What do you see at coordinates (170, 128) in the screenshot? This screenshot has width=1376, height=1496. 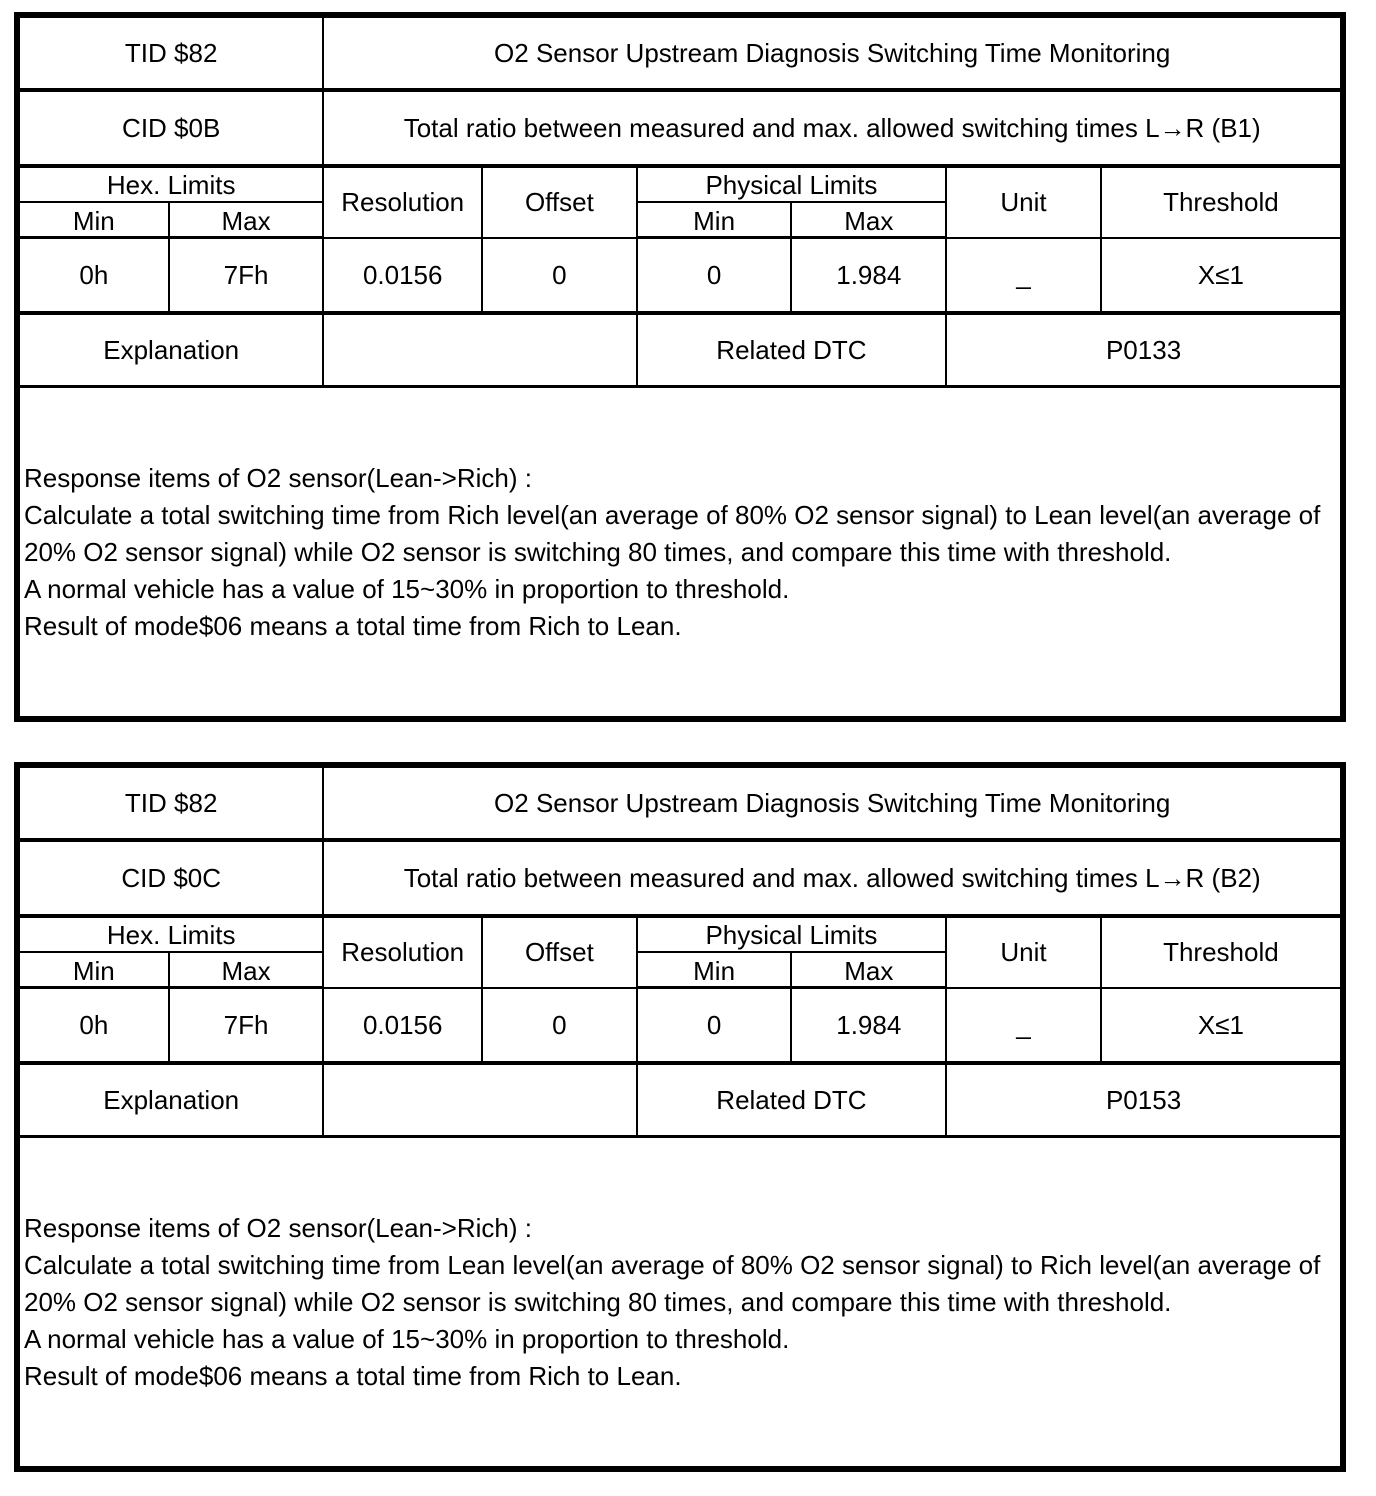 I see `cid-cell: CID $0B` at bounding box center [170, 128].